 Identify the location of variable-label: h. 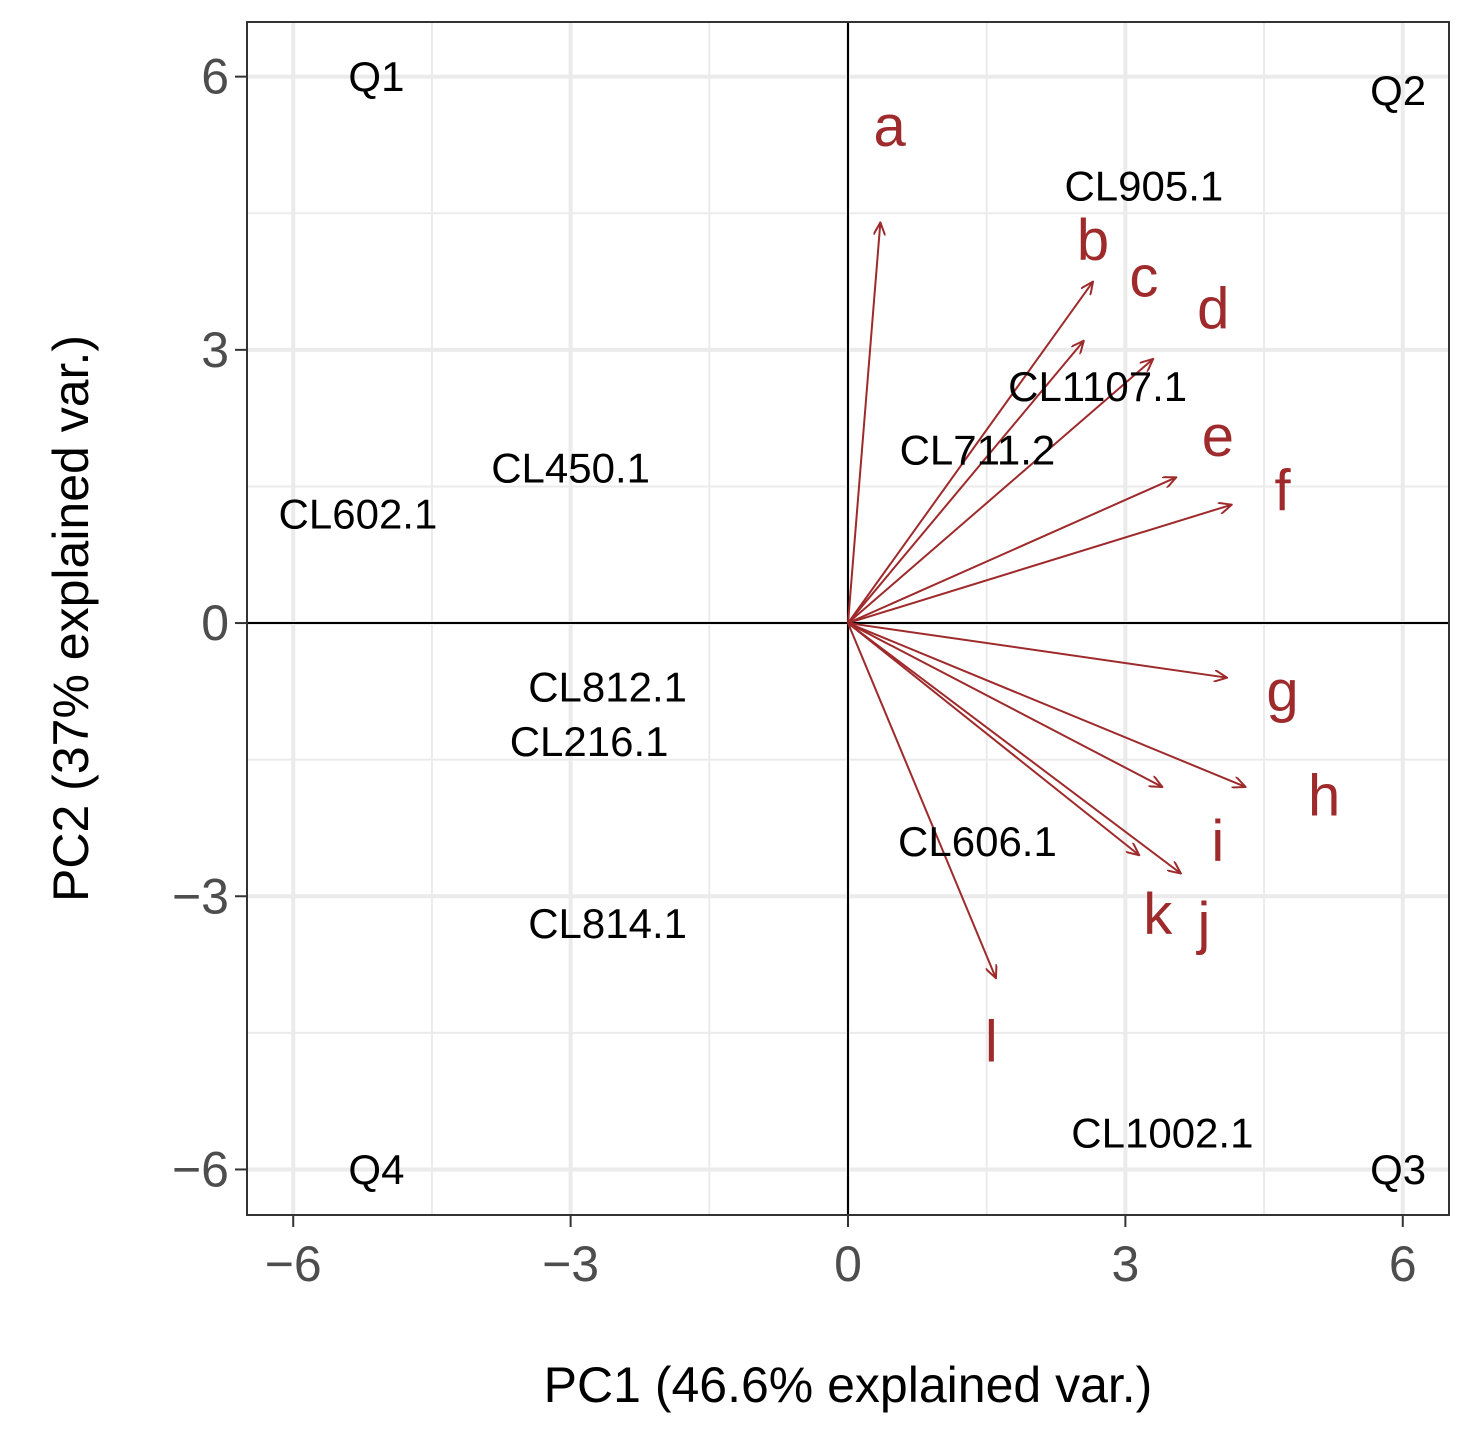
(1324, 796).